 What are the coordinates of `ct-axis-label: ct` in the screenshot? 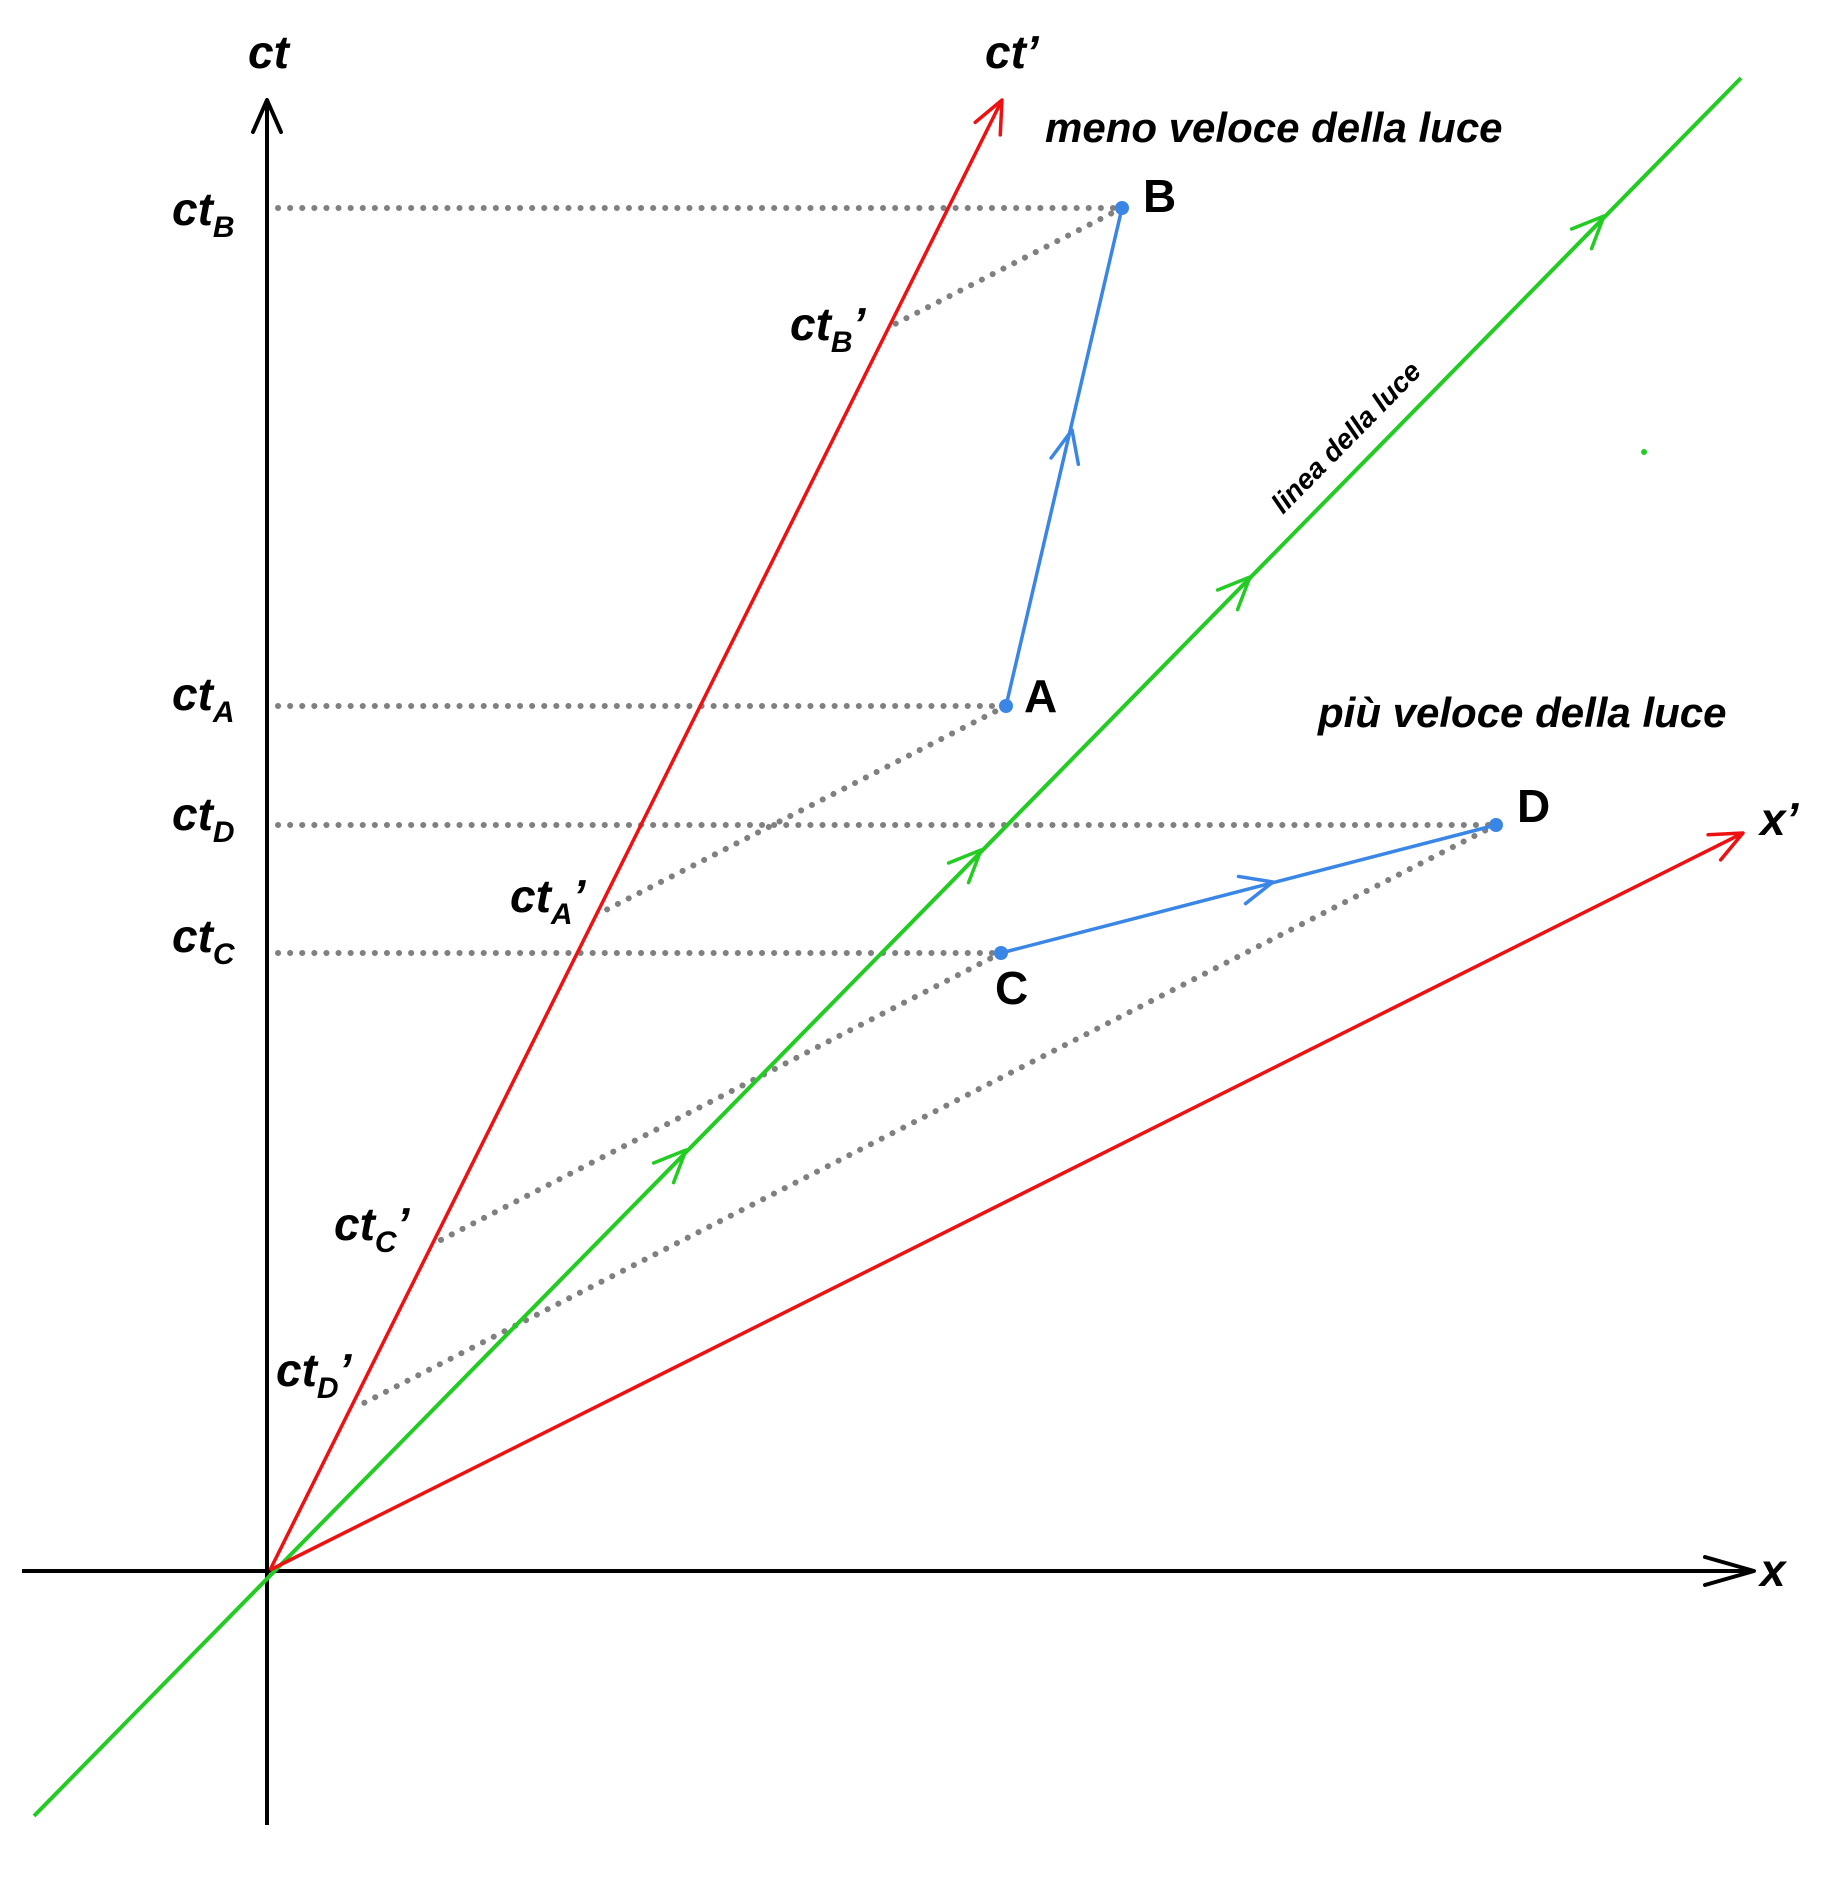 It's located at (269, 52).